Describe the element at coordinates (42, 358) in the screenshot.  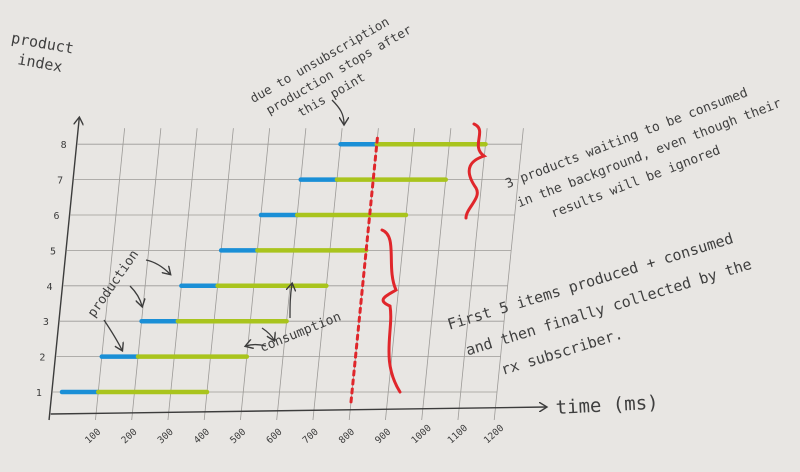
I see `y-tick-label: 2` at that location.